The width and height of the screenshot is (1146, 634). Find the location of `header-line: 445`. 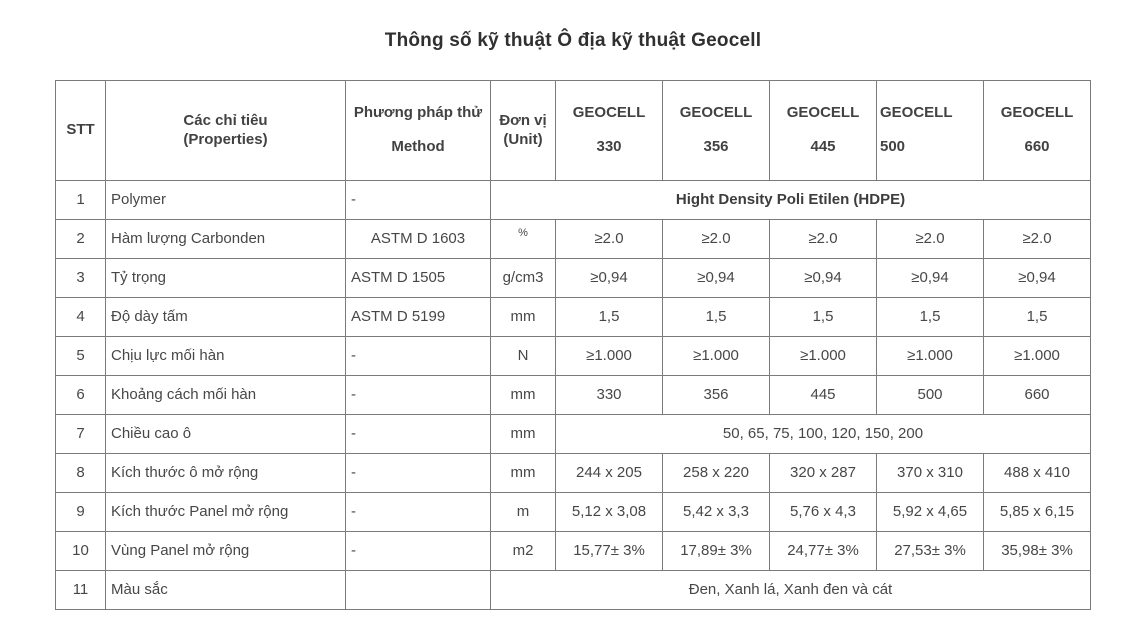

header-line: 445 is located at coordinates (823, 146).